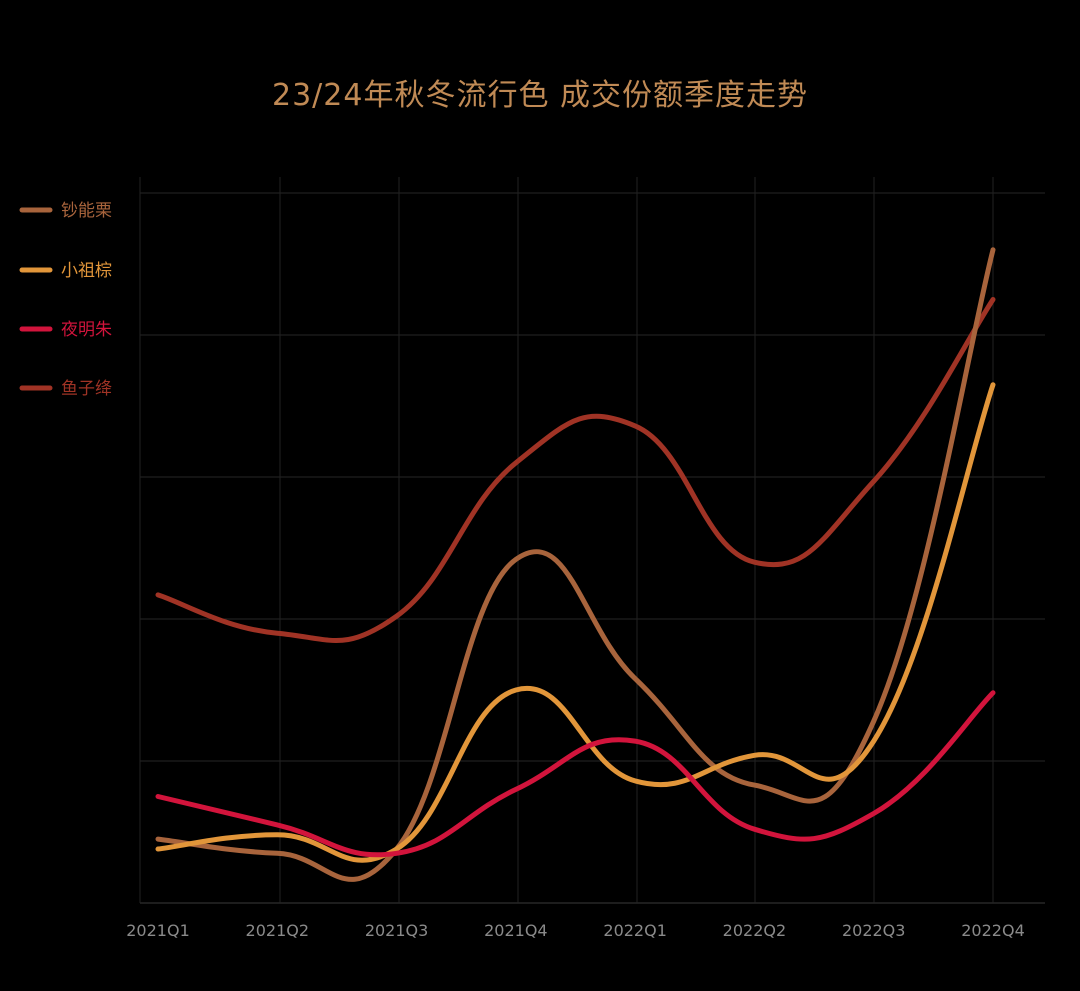 This screenshot has width=1080, height=991. I want to click on legend-label: 小祖棕, so click(86, 271).